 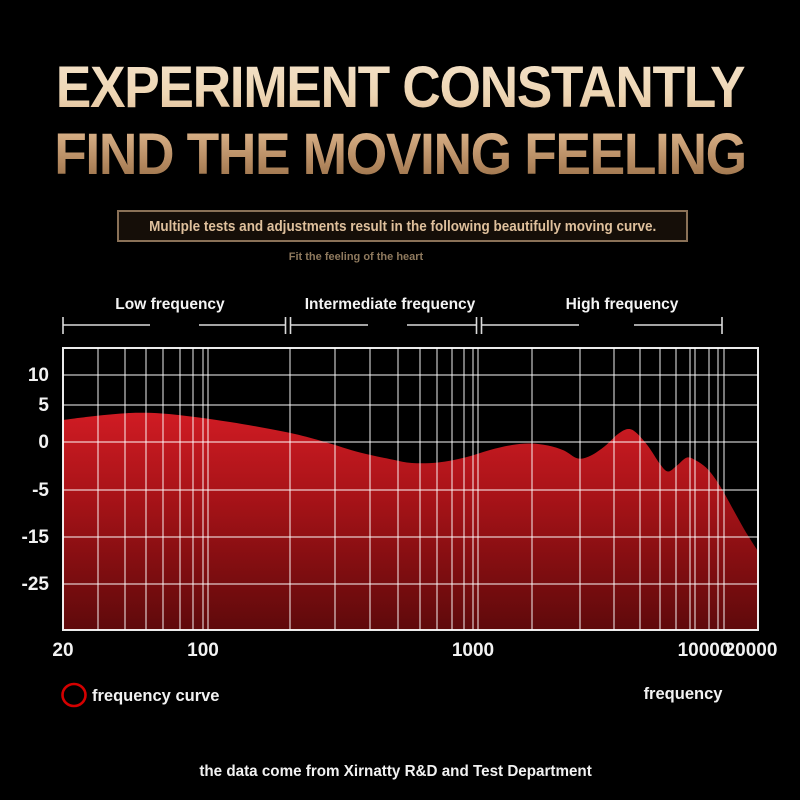 What do you see at coordinates (684, 694) in the screenshot?
I see `x-axis-title: frequency` at bounding box center [684, 694].